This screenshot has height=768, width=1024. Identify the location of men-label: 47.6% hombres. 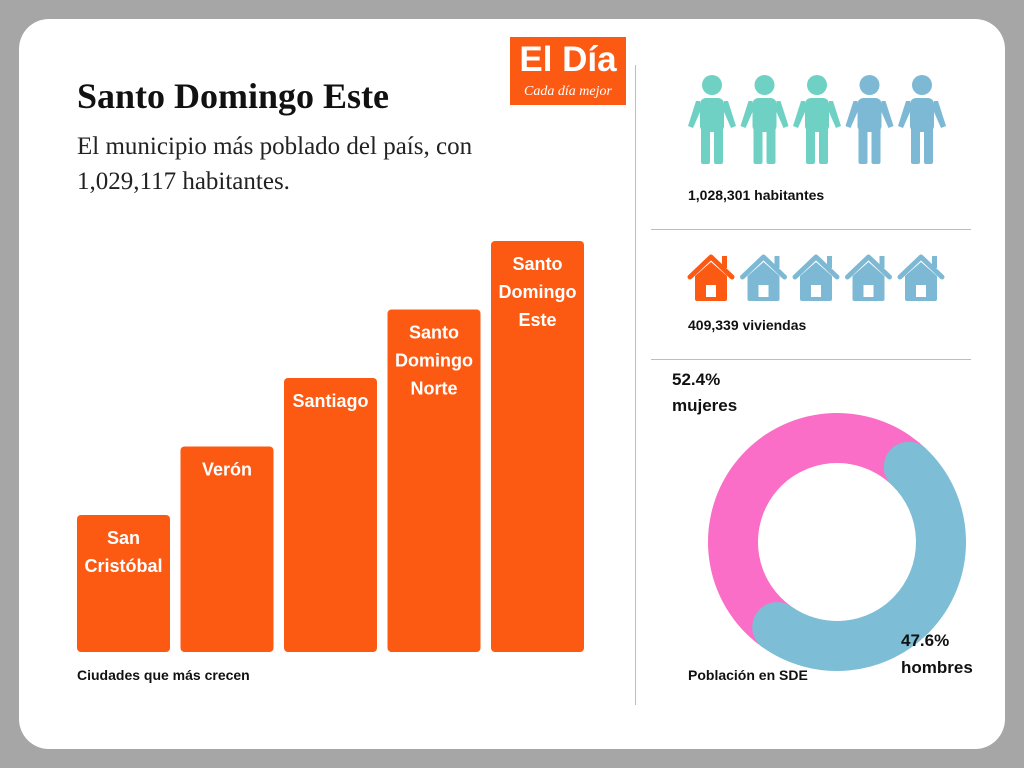
(937, 654).